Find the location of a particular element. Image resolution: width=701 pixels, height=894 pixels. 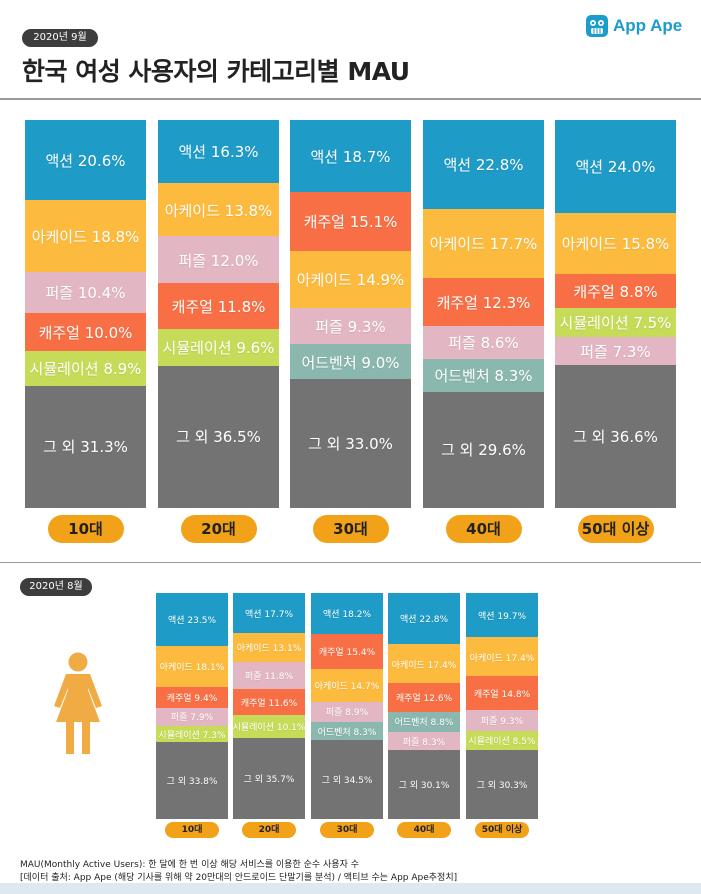

bar-segment: 캐주얼 15.4% is located at coordinates (347, 651).